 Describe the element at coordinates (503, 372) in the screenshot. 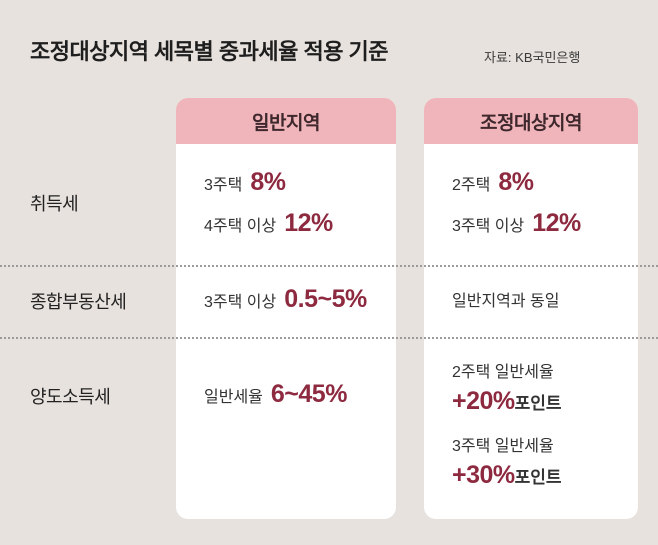

I see `tax-condition-label: 2주택 일반세율` at that location.